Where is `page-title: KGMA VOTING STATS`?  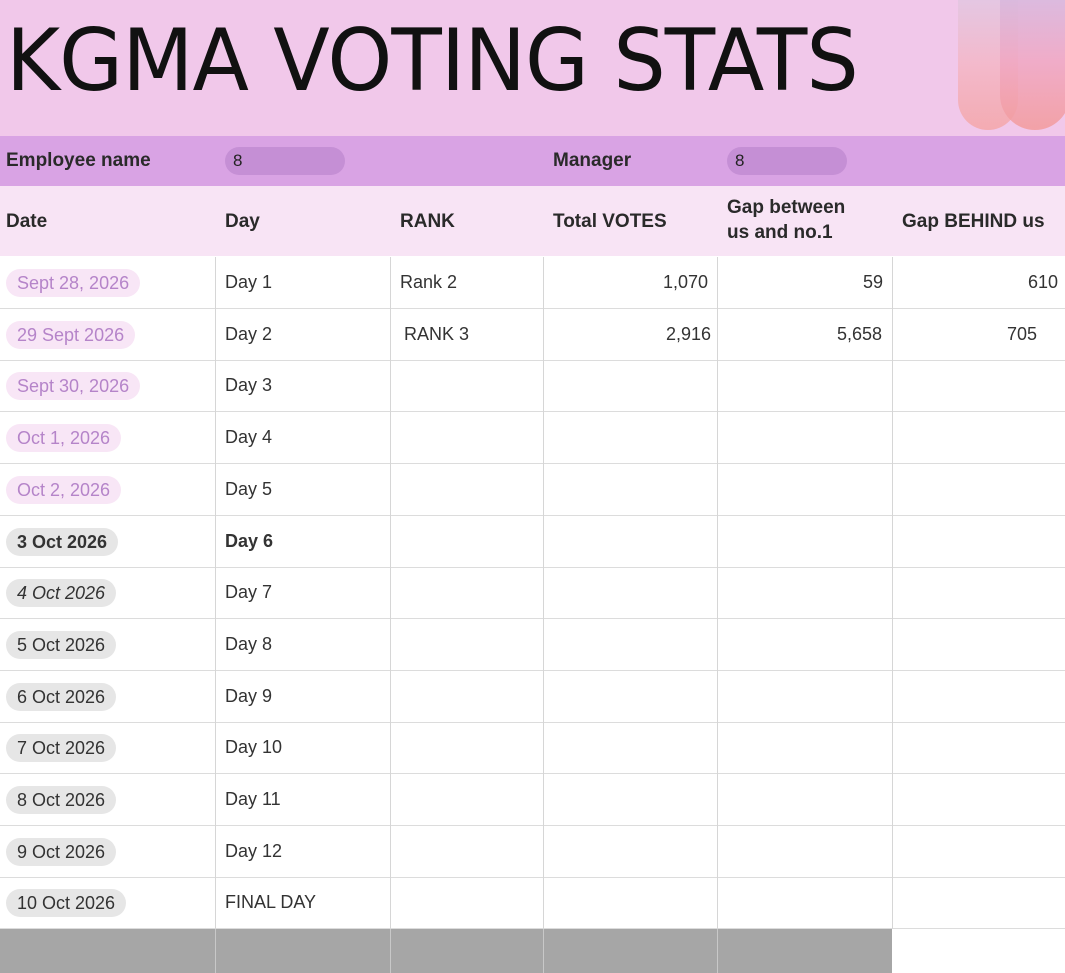 page-title: KGMA VOTING STATS is located at coordinates (432, 61).